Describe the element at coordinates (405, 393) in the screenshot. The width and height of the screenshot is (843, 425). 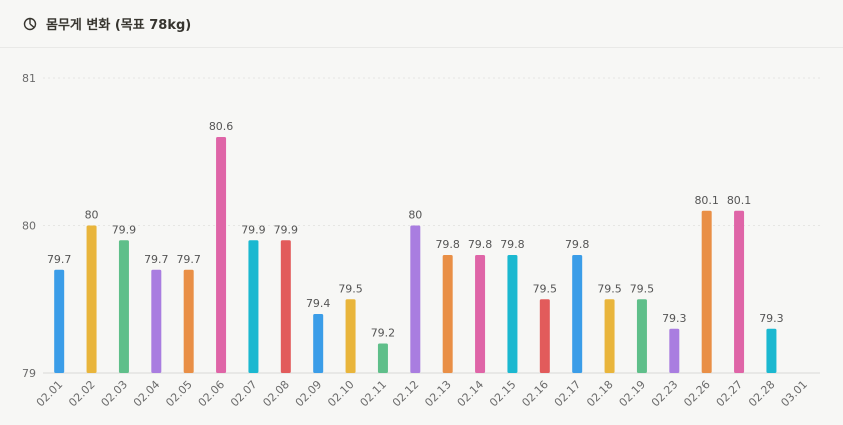
I see `x-tick-label: 02.12` at that location.